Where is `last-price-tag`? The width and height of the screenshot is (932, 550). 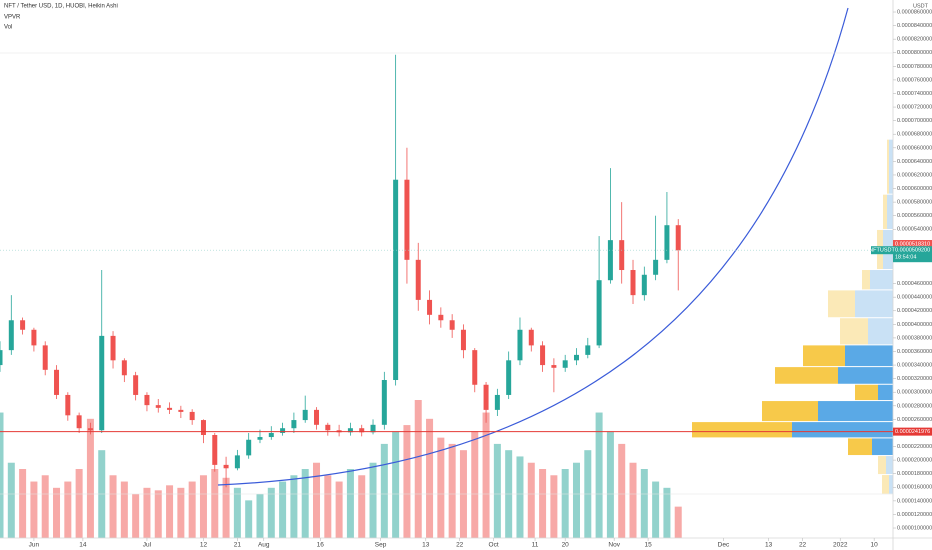
last-price-tag is located at coordinates (912, 254).